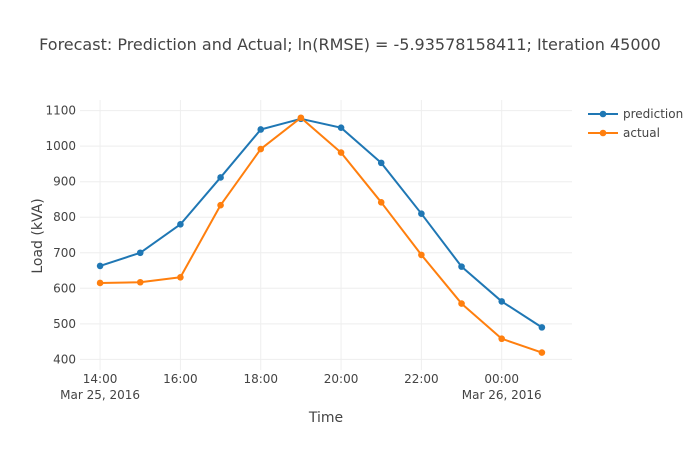 Image resolution: width=700 pixels, height=450 pixels. I want to click on legend-item-actual: actual, so click(624, 133).